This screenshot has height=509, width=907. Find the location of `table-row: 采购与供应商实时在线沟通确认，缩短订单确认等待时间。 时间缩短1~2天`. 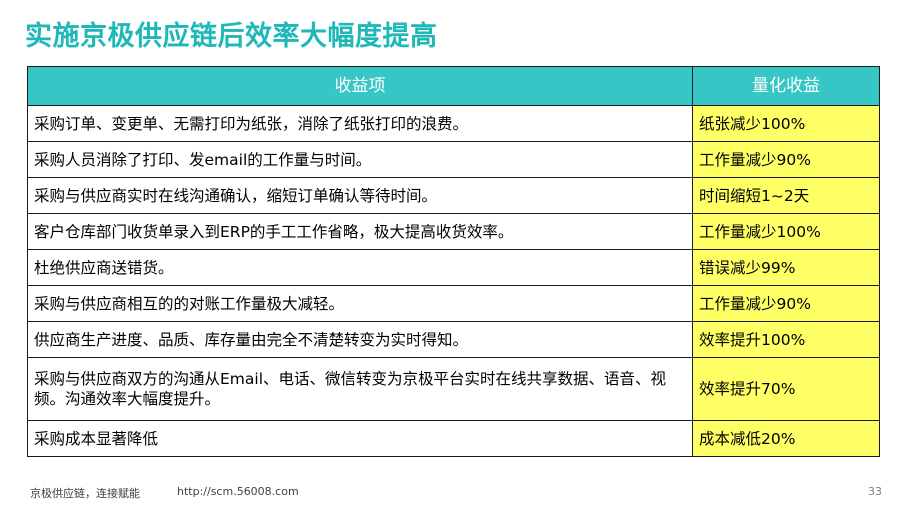

table-row: 采购与供应商实时在线沟通确认，缩短订单确认等待时间。 时间缩短1~2天 is located at coordinates (453, 195).